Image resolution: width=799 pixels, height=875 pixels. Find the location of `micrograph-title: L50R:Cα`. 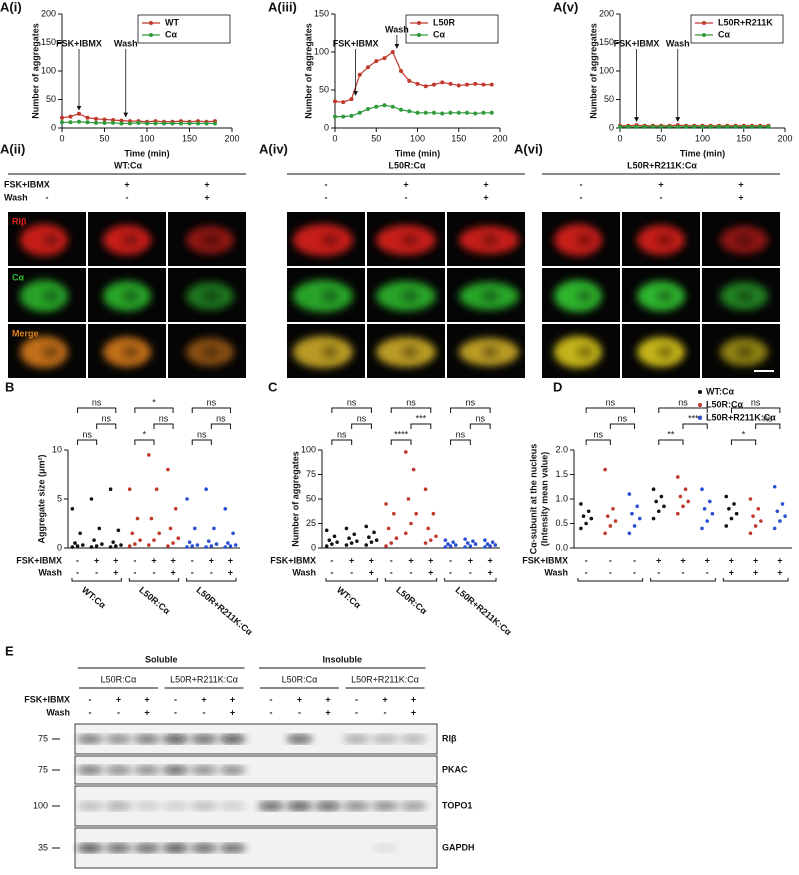

micrograph-title: L50R:Cα is located at coordinates (407, 165).